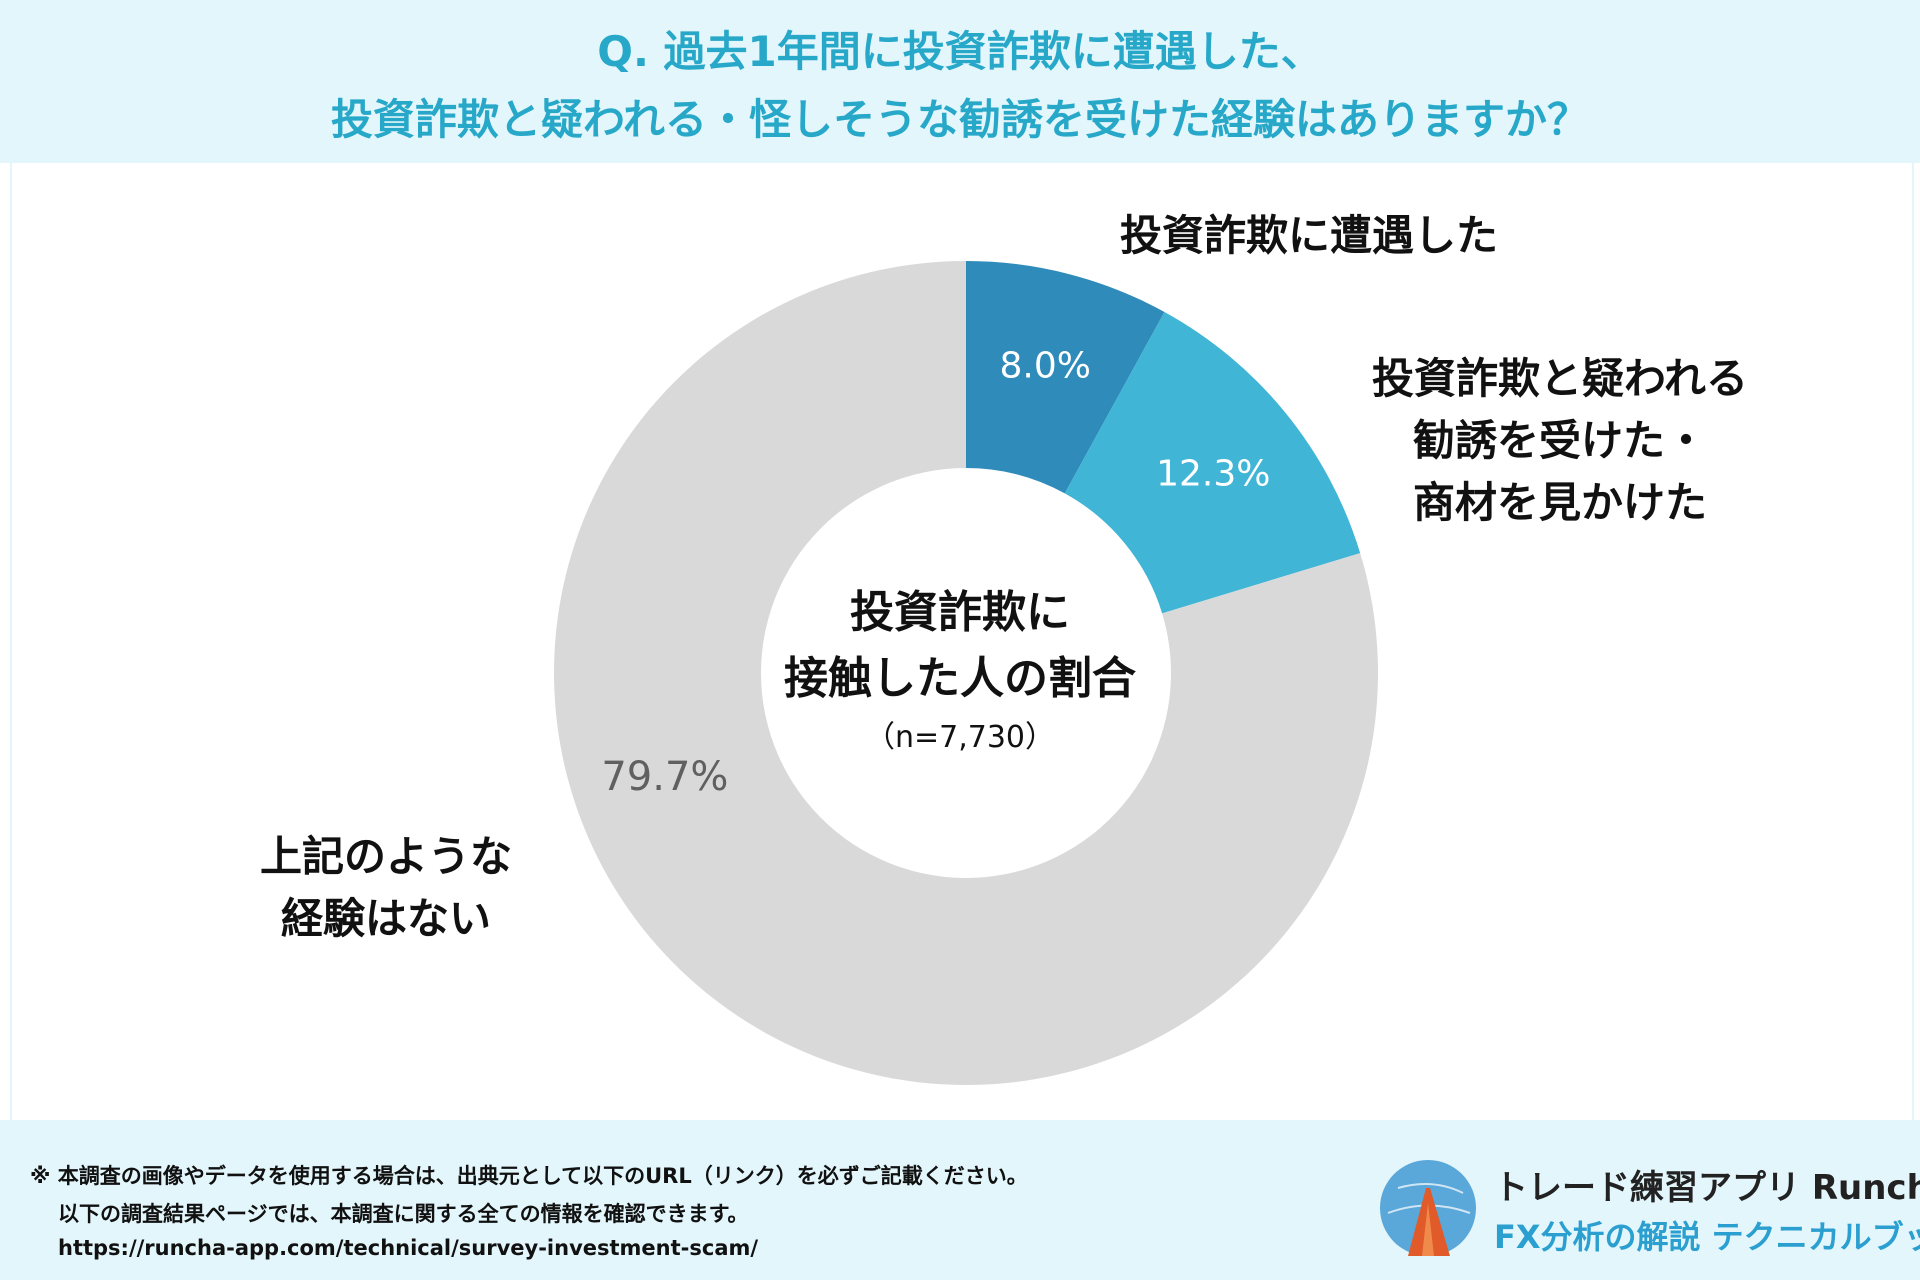  Describe the element at coordinates (960, 612) in the screenshot. I see `center-title-line: 投資詐欺に` at that location.